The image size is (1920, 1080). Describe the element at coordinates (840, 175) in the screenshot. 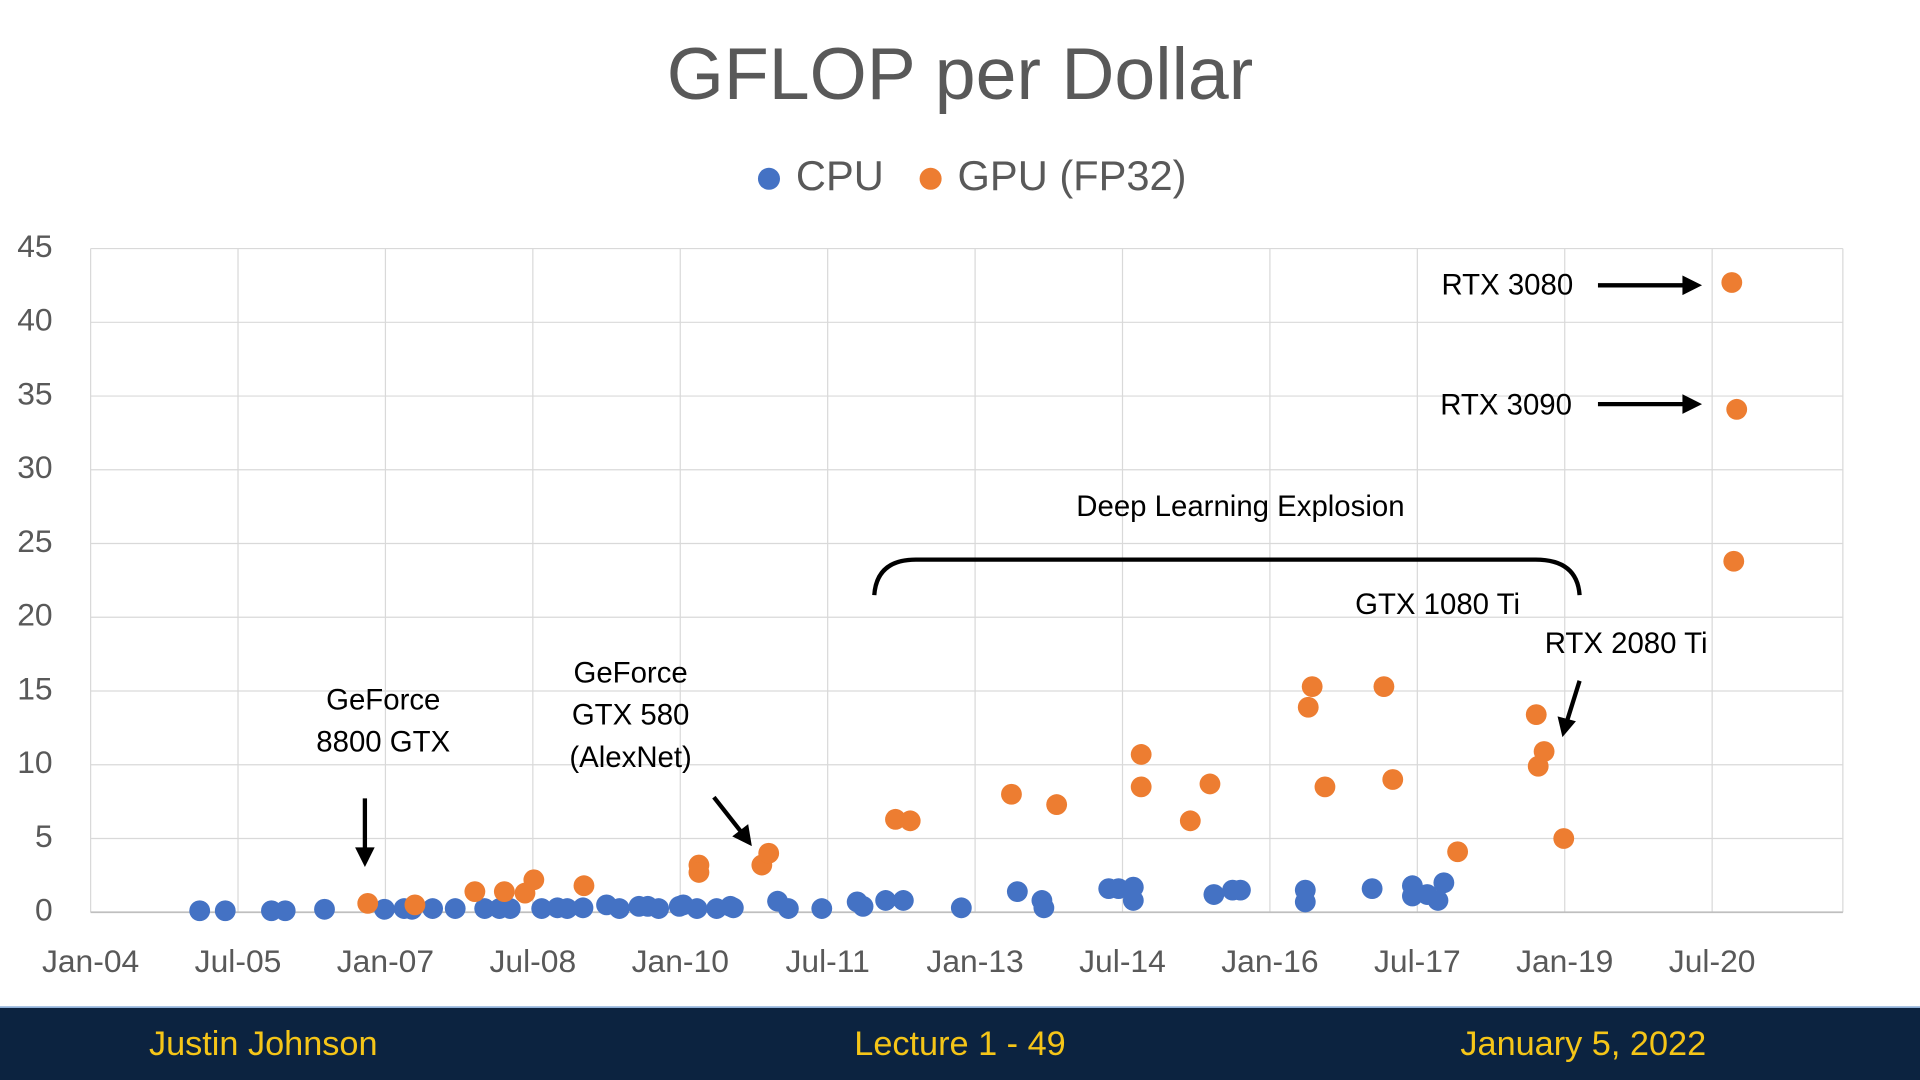

I see `legend-label: CPU` at that location.